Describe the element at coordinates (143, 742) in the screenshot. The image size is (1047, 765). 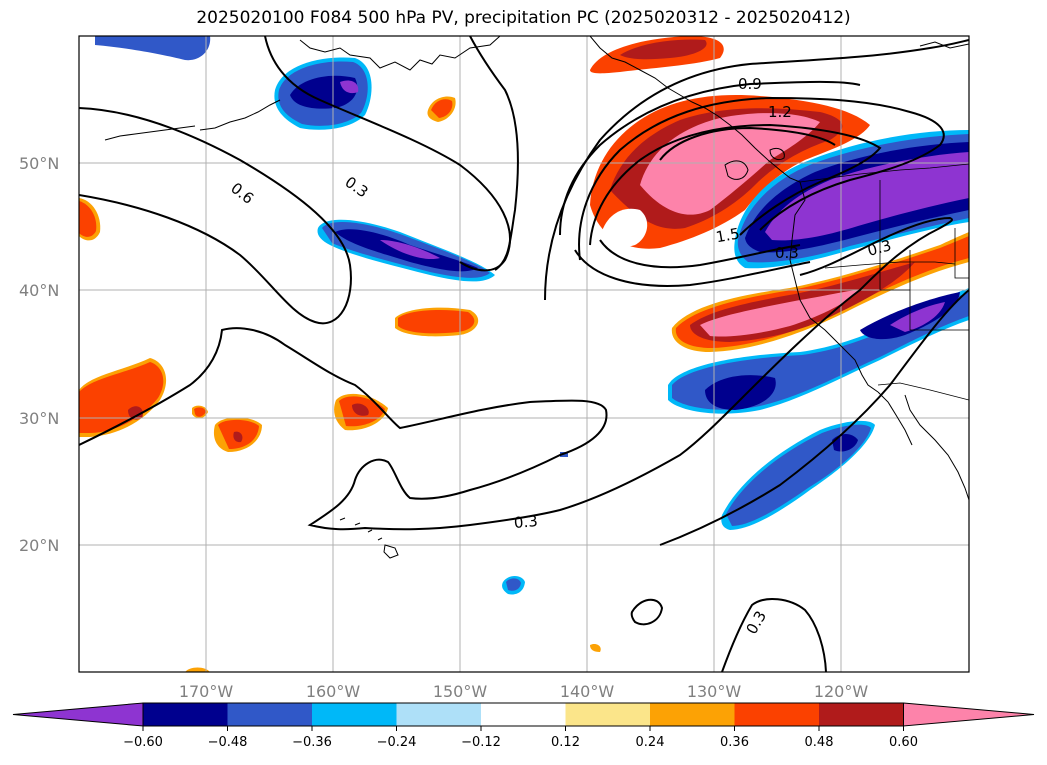
I see `colorbar-tick-label: −0.60` at that location.